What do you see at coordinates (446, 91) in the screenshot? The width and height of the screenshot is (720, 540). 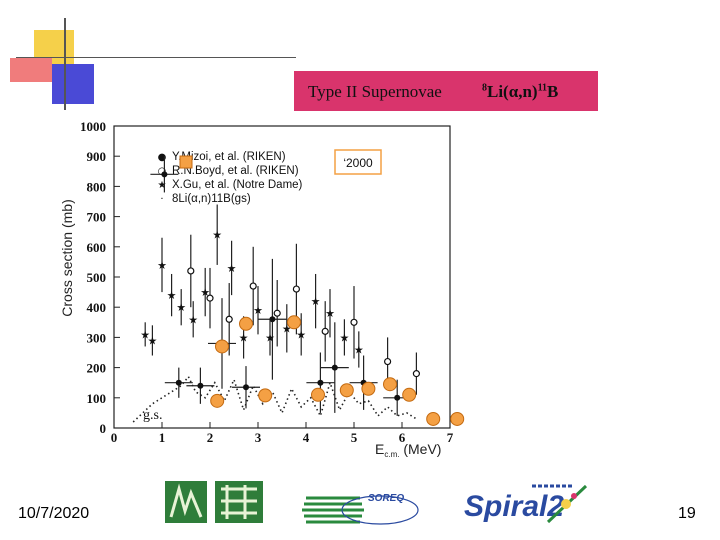 I see `slide-title: Type II Supernovae 8Li(α,n)11B` at bounding box center [446, 91].